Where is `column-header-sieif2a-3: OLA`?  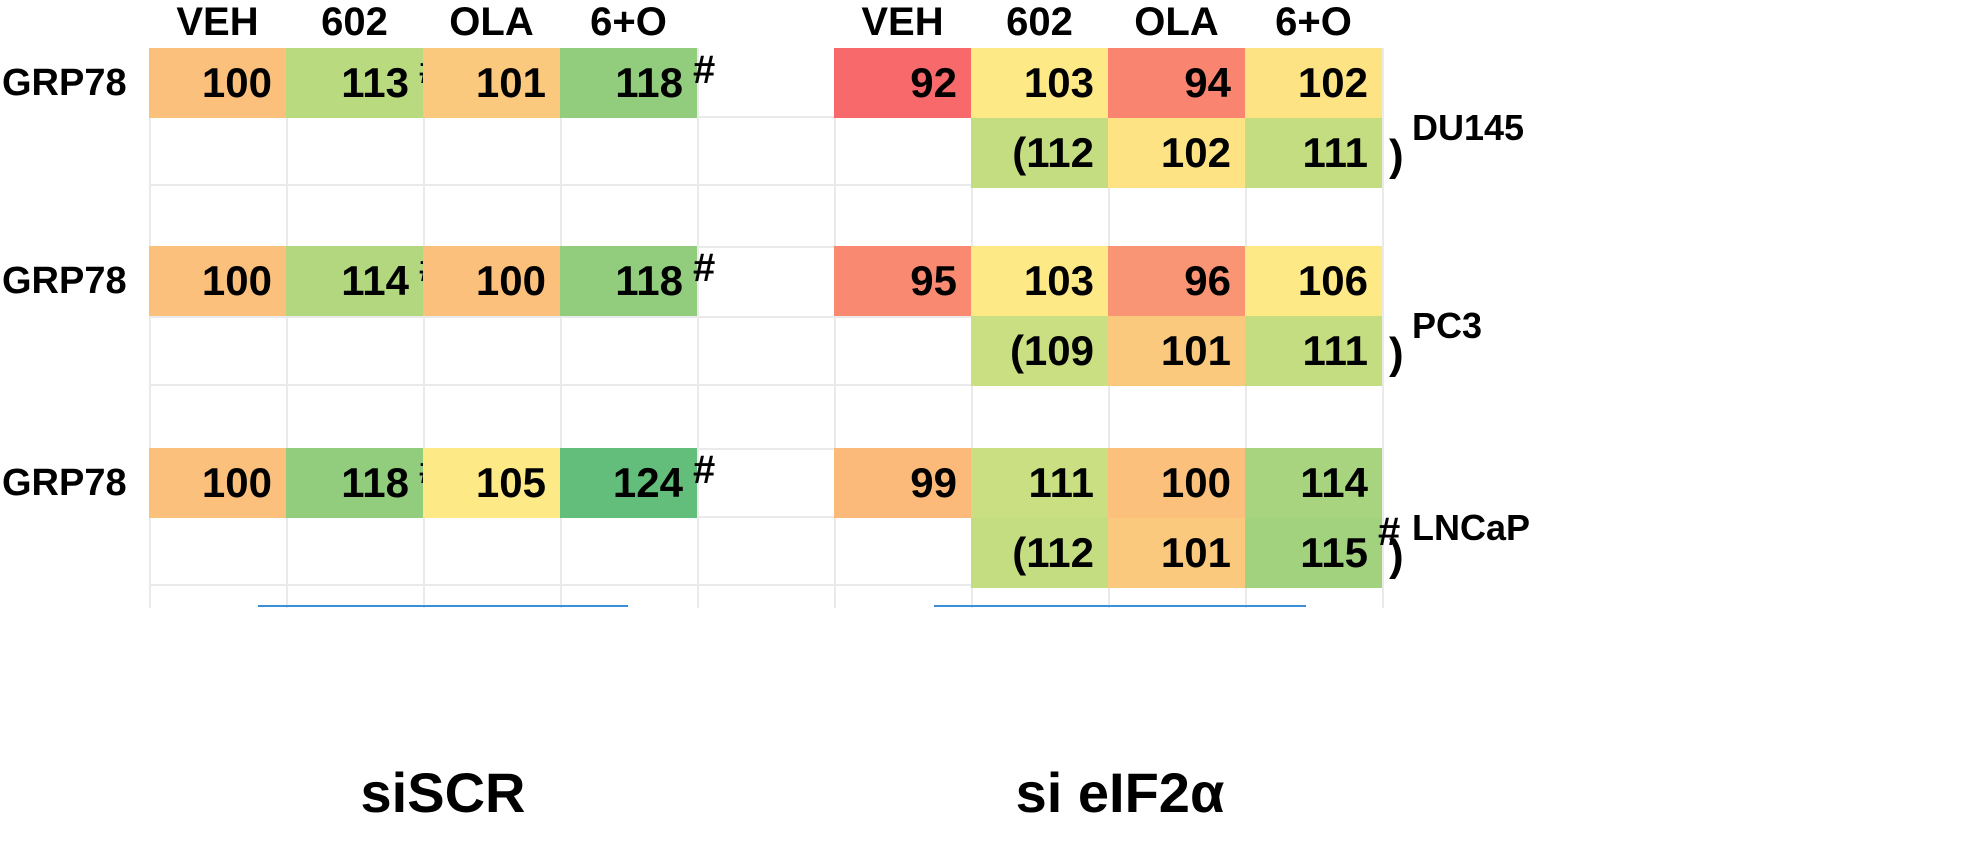
column-header-sieif2a-3: OLA is located at coordinates (1176, 22).